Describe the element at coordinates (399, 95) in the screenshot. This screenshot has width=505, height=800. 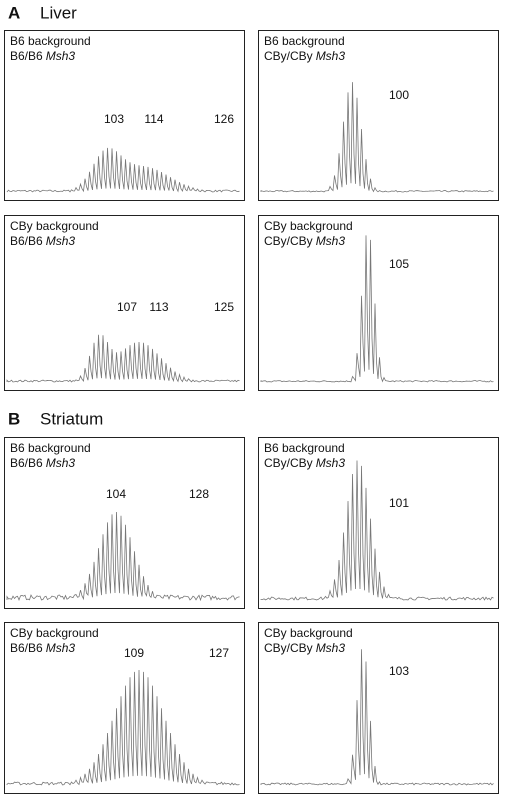
I see `peak-label: 100` at that location.